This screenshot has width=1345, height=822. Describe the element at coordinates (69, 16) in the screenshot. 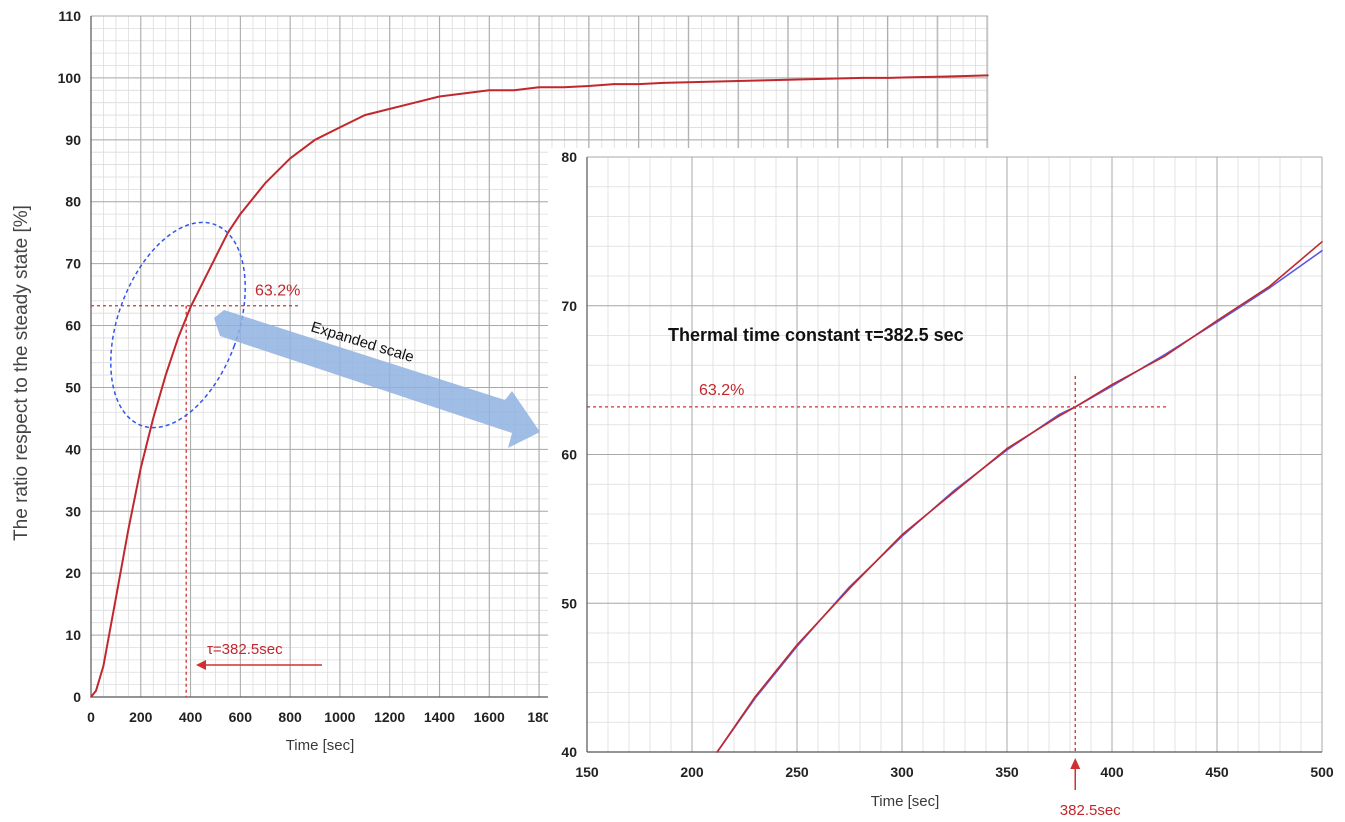

I see `main-y-tick-label: 110` at that location.